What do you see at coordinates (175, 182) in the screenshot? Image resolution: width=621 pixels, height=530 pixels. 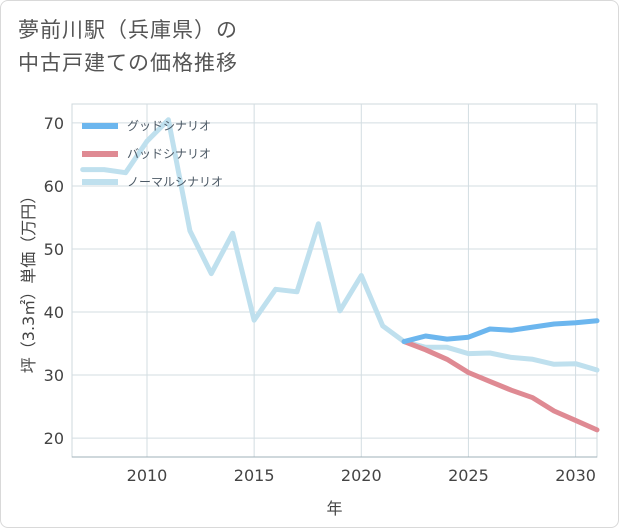 I see `legend-label-2: ノーマルシナリオ` at bounding box center [175, 182].